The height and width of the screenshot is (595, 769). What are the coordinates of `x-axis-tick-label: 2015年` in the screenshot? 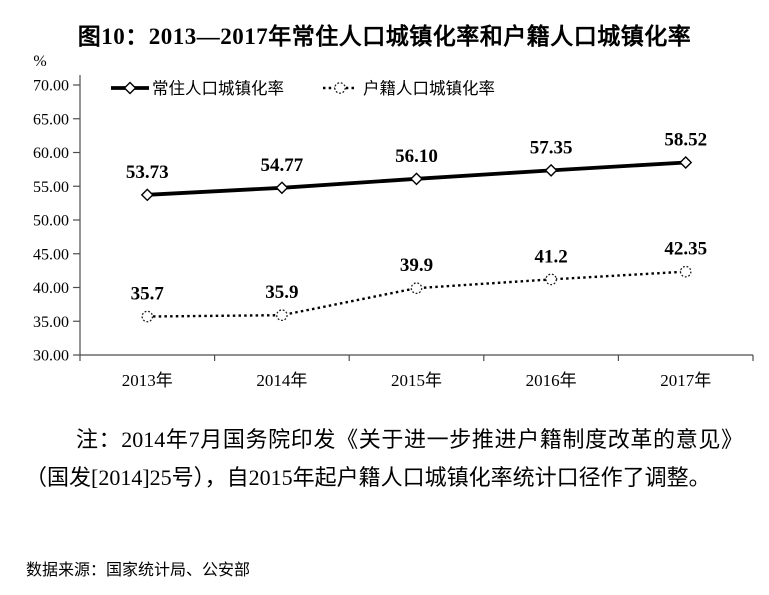 It's located at (416, 380).